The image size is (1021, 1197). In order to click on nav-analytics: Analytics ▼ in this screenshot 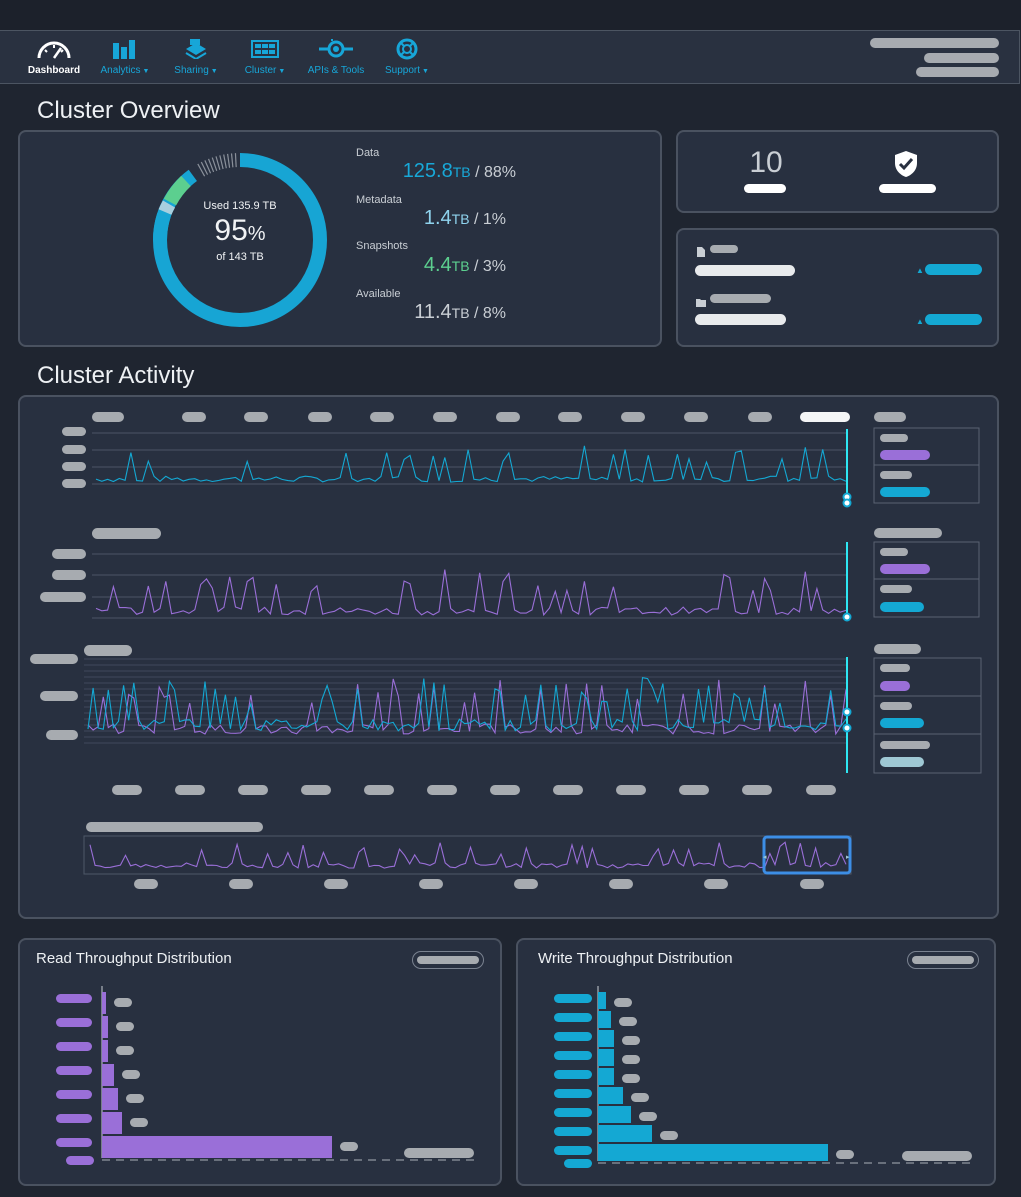, I will do `click(125, 56)`.